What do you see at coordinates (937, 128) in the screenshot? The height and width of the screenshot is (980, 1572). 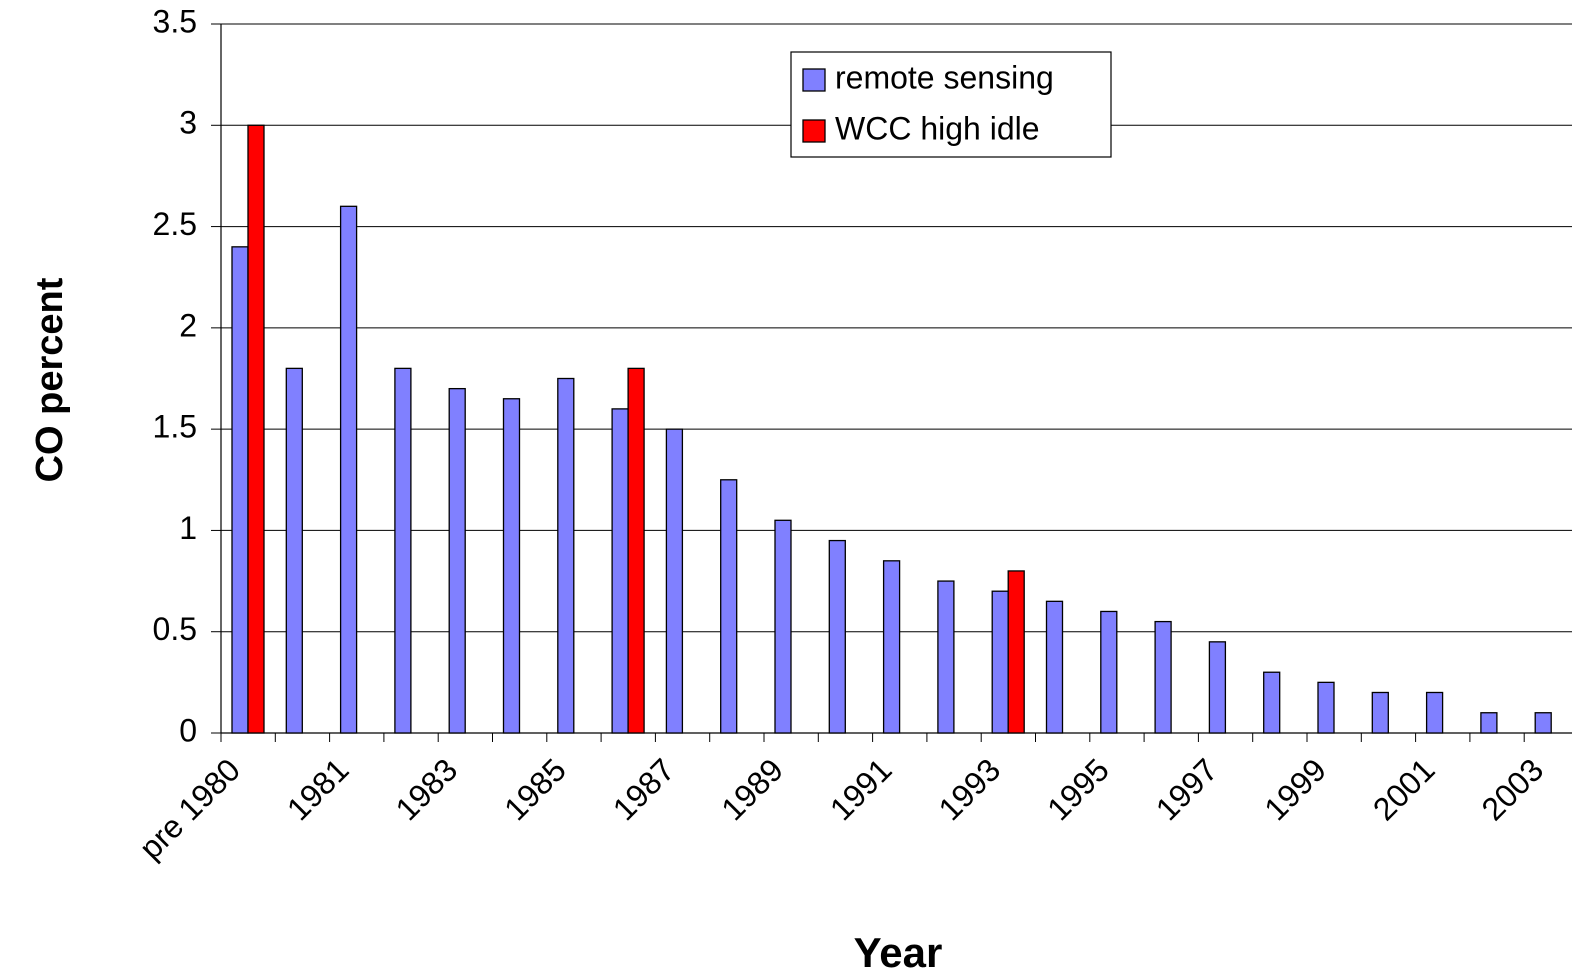 I see `legend-label: WCC high idle` at bounding box center [937, 128].